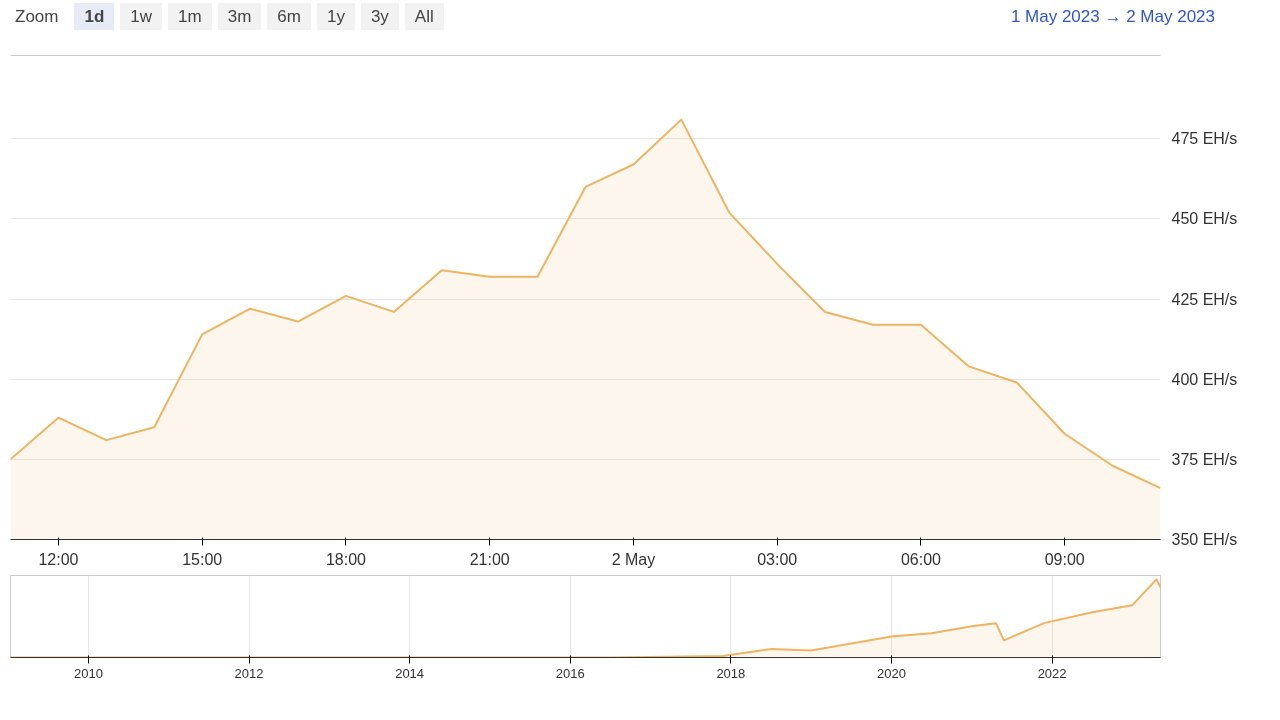 This screenshot has height=720, width=1280. What do you see at coordinates (346, 559) in the screenshot?
I see `x-tick-label: 18:00` at bounding box center [346, 559].